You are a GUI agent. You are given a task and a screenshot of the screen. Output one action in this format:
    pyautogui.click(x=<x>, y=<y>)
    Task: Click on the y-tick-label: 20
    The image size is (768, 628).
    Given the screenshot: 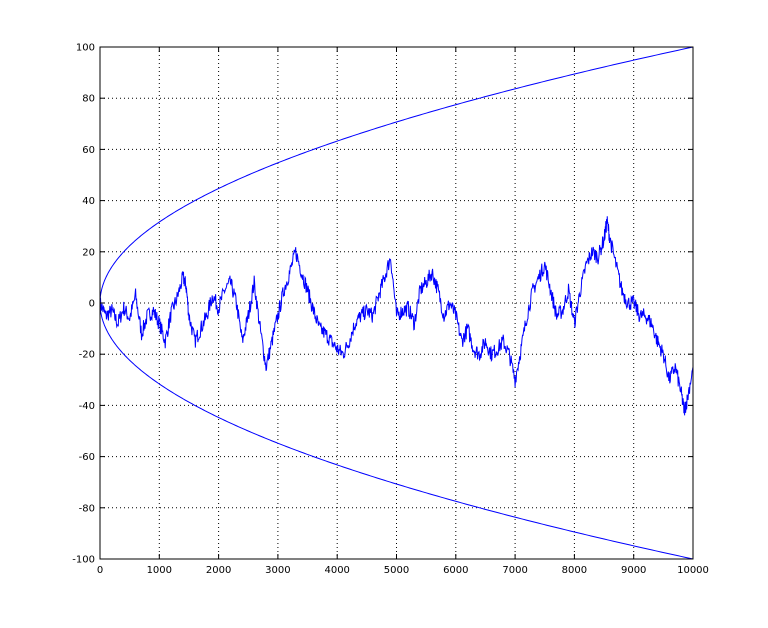 What is the action you would take?
    pyautogui.click(x=88, y=252)
    